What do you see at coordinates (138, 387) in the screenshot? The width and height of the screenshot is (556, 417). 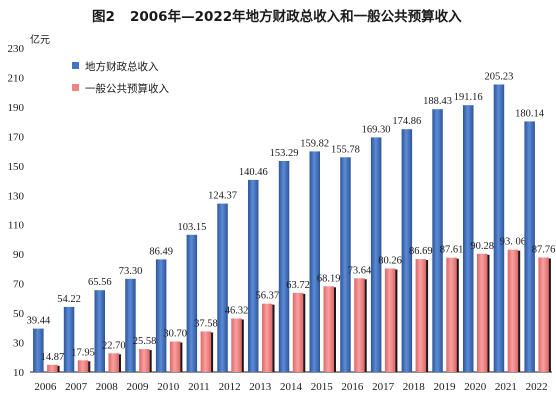 I see `x-tick-label: 2009` at bounding box center [138, 387].